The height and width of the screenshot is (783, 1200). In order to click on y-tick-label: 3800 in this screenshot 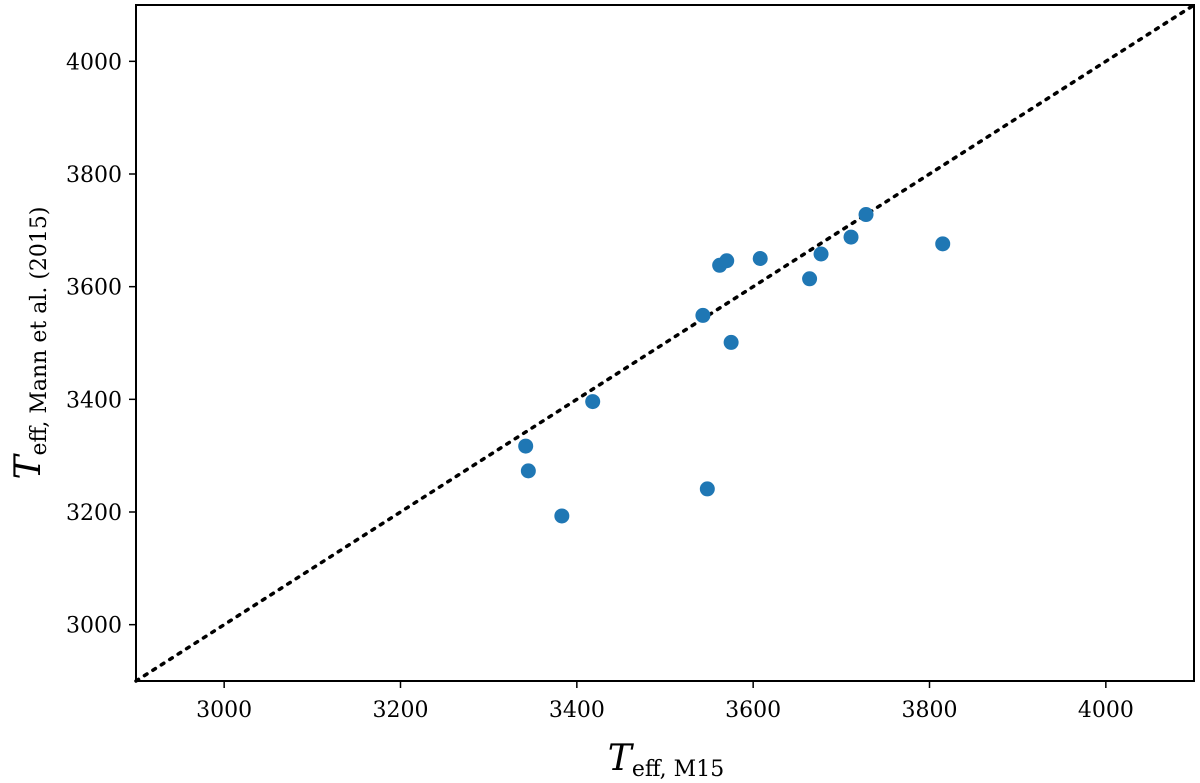, I will do `click(94, 175)`.